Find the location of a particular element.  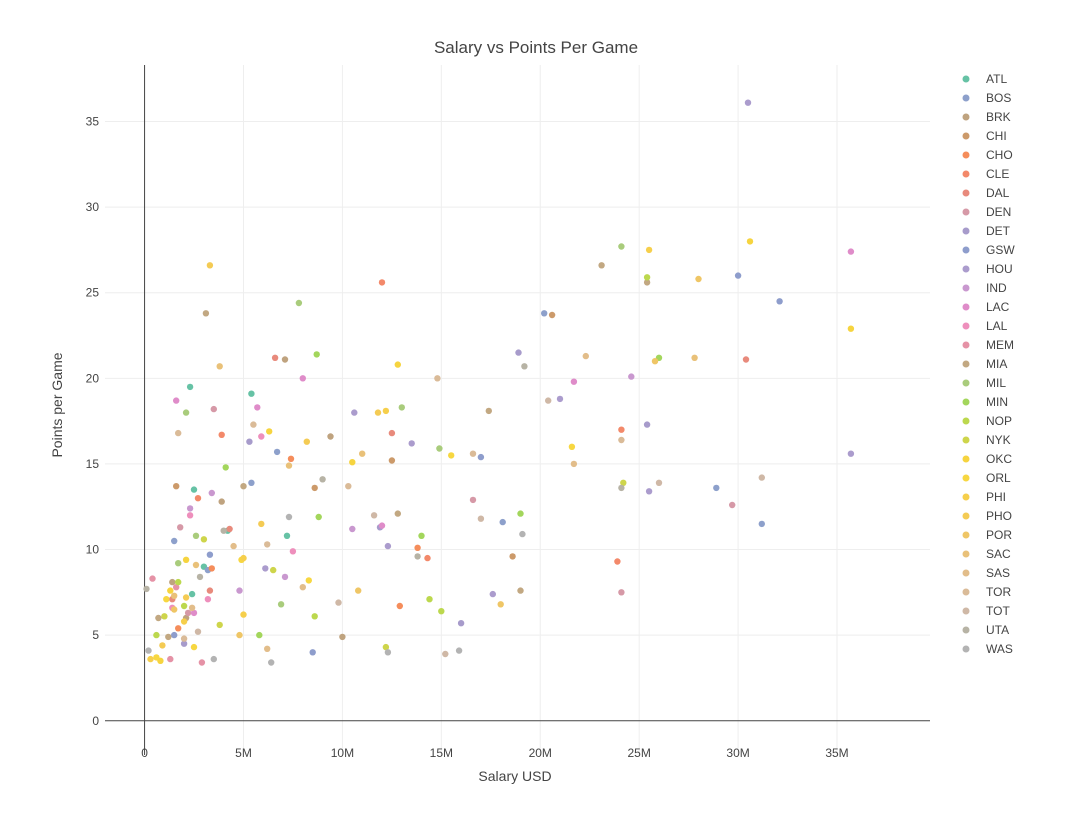

legend-item: BOS is located at coordinates (986, 98).